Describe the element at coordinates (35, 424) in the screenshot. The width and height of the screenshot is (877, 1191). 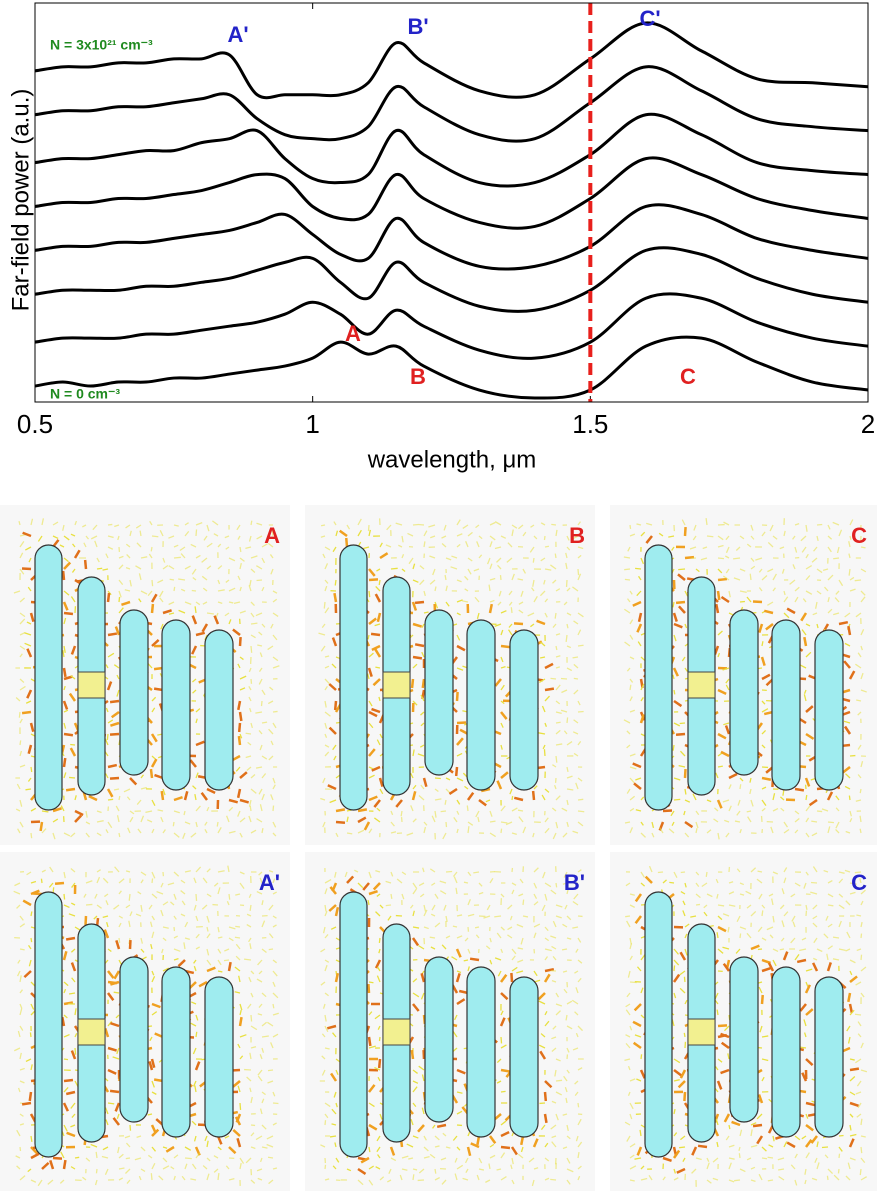
I see `x-tick-label: 0.5` at that location.